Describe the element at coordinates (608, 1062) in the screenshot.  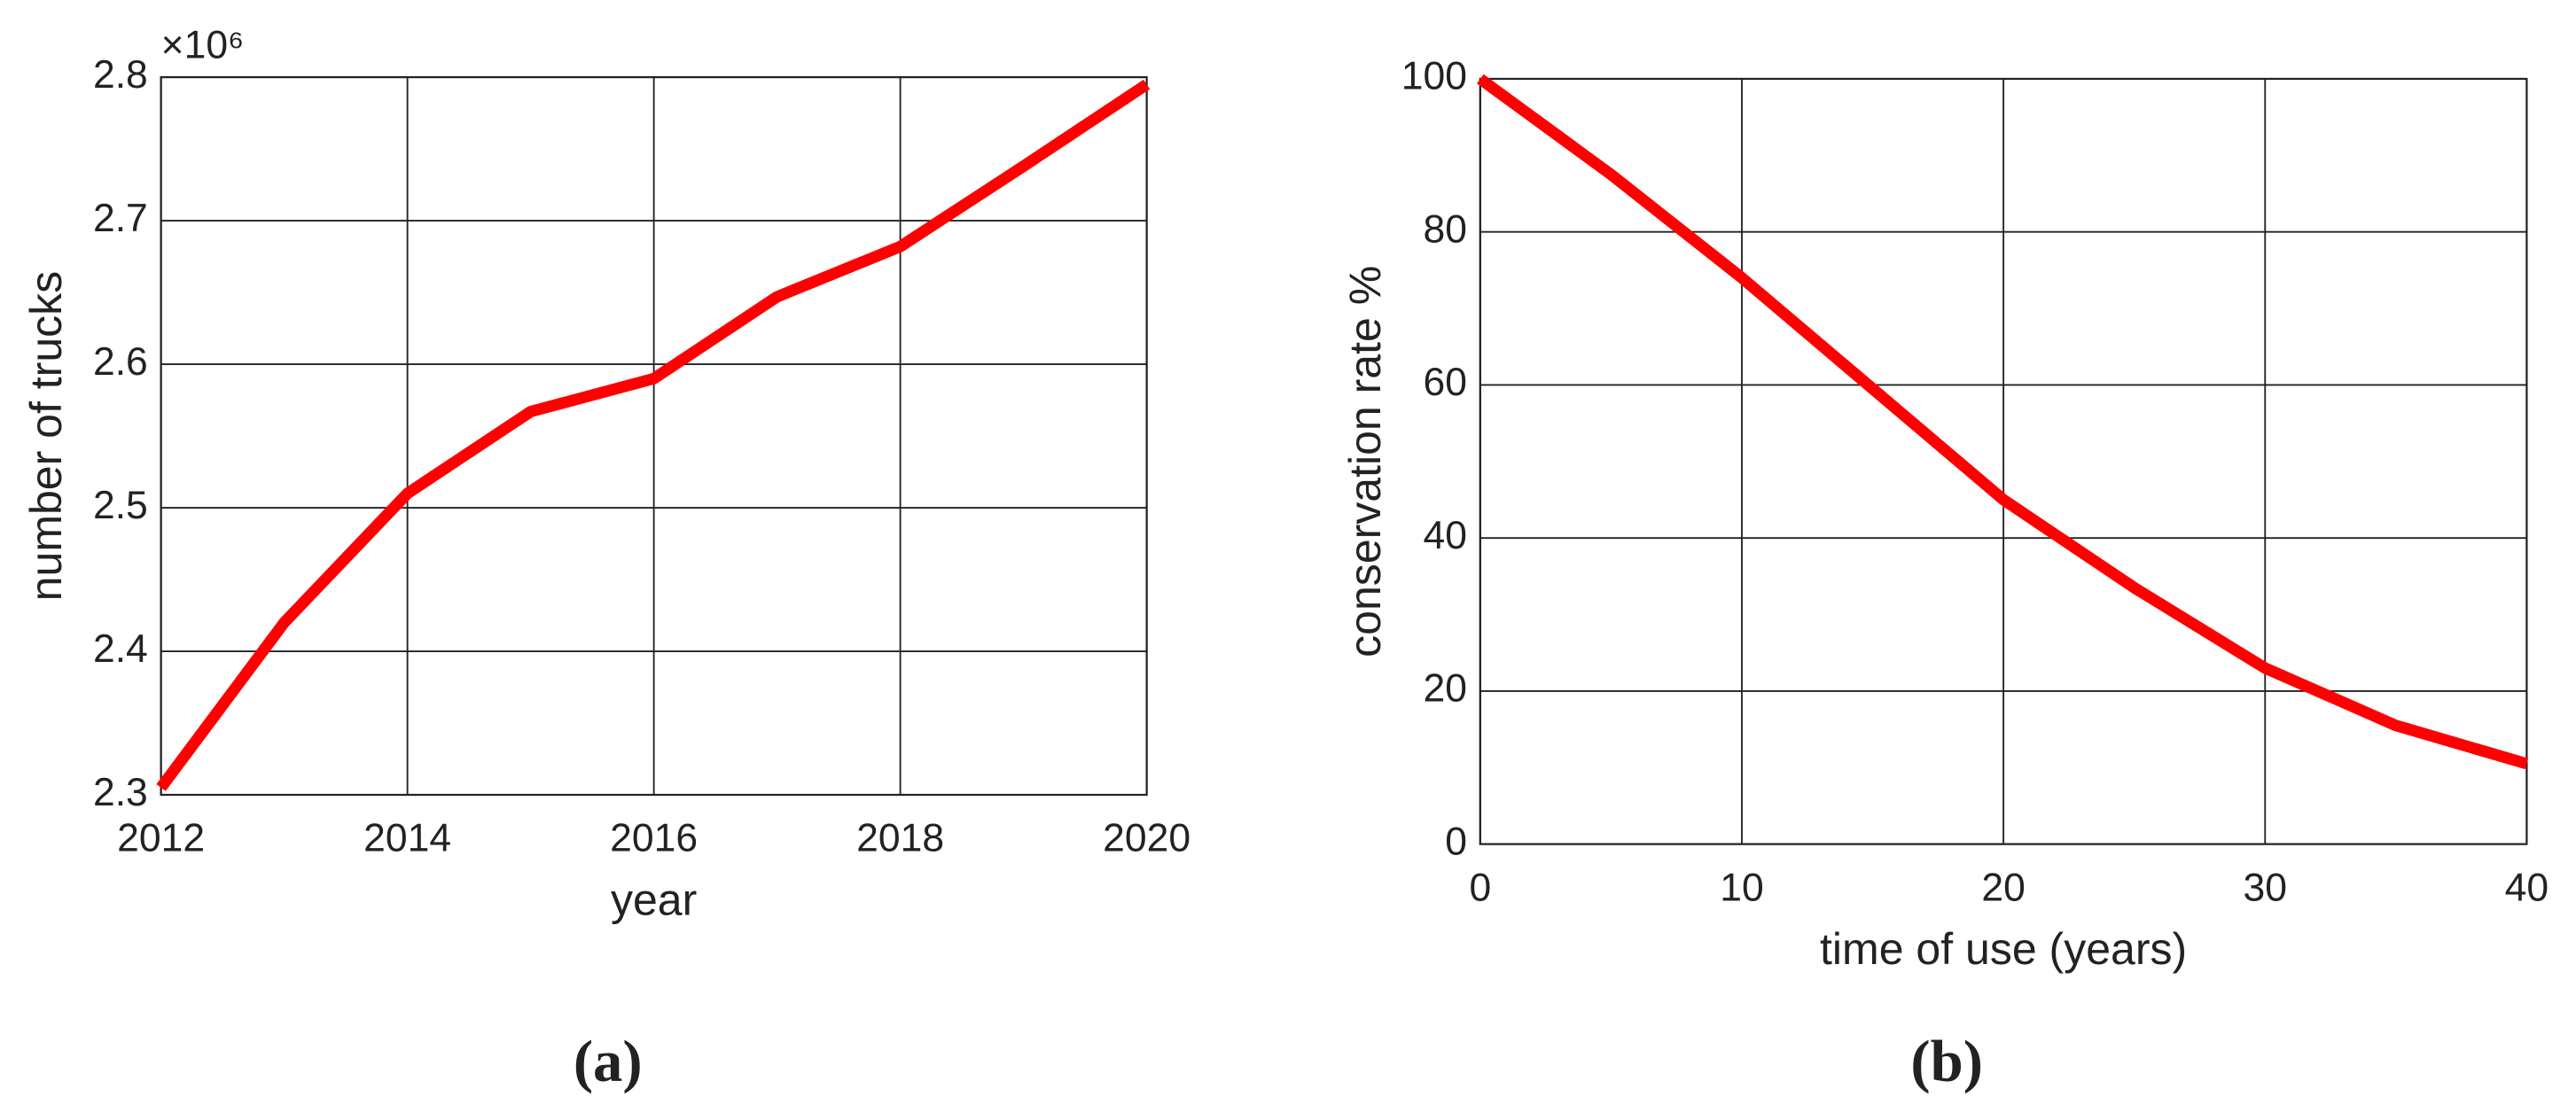
I see `panel-label: (a)` at that location.